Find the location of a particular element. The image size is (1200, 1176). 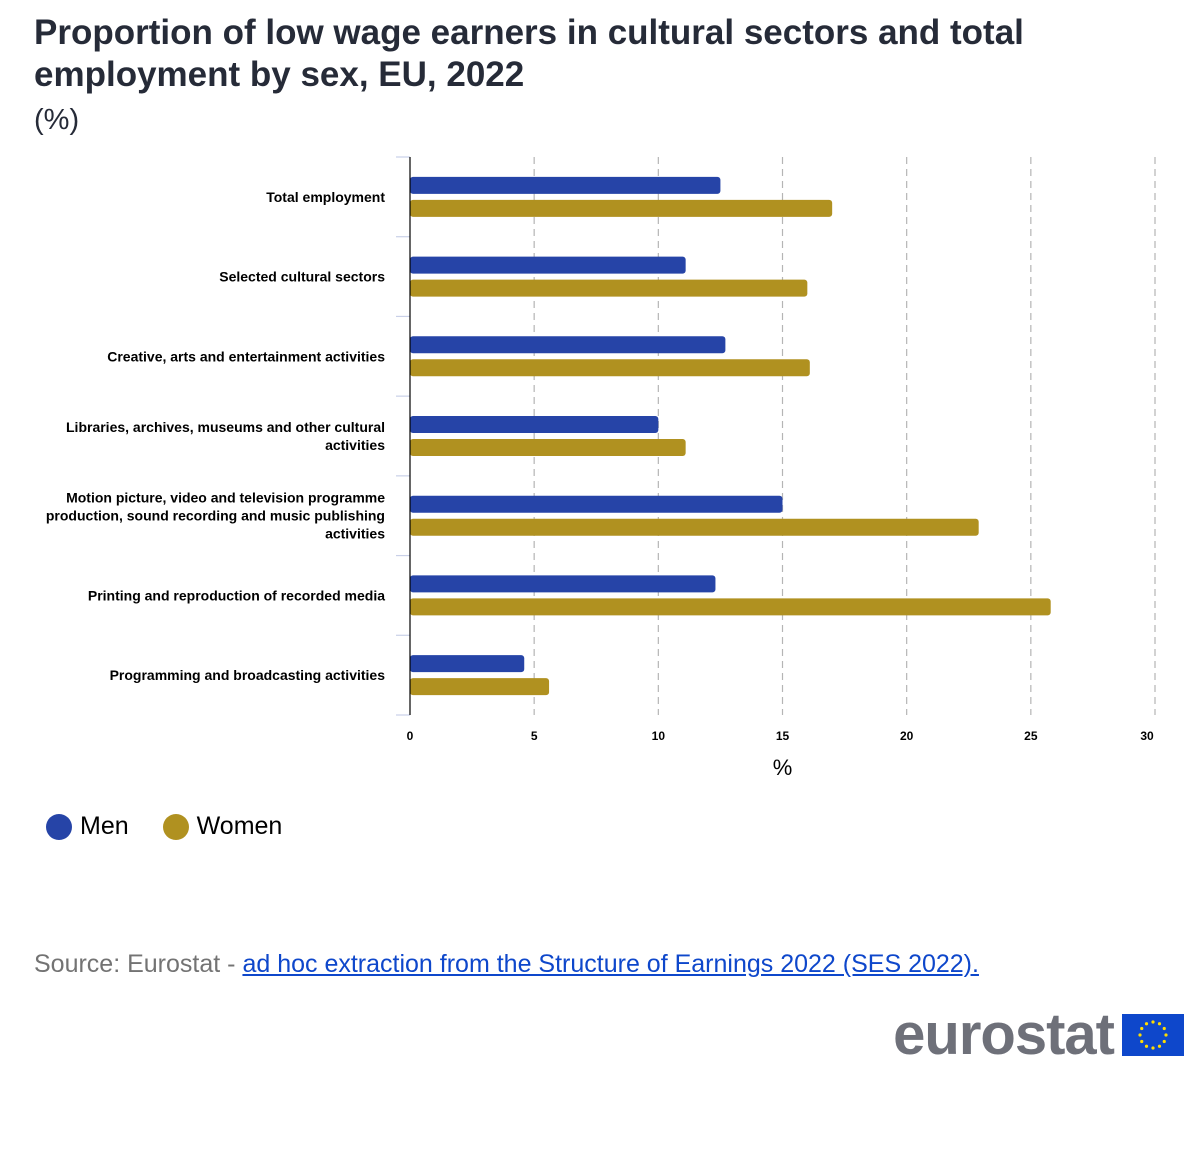

chart-subtitle: (%) is located at coordinates (57, 120).